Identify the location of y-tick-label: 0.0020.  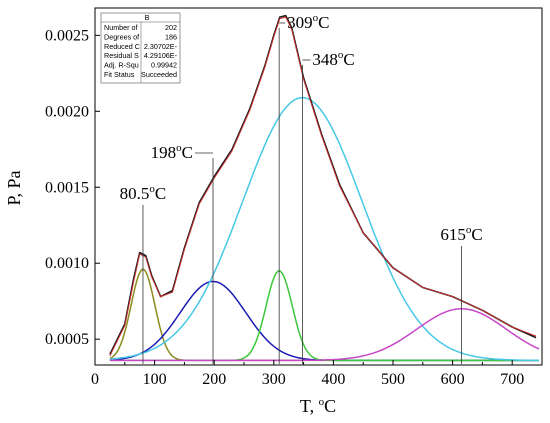
(67, 111).